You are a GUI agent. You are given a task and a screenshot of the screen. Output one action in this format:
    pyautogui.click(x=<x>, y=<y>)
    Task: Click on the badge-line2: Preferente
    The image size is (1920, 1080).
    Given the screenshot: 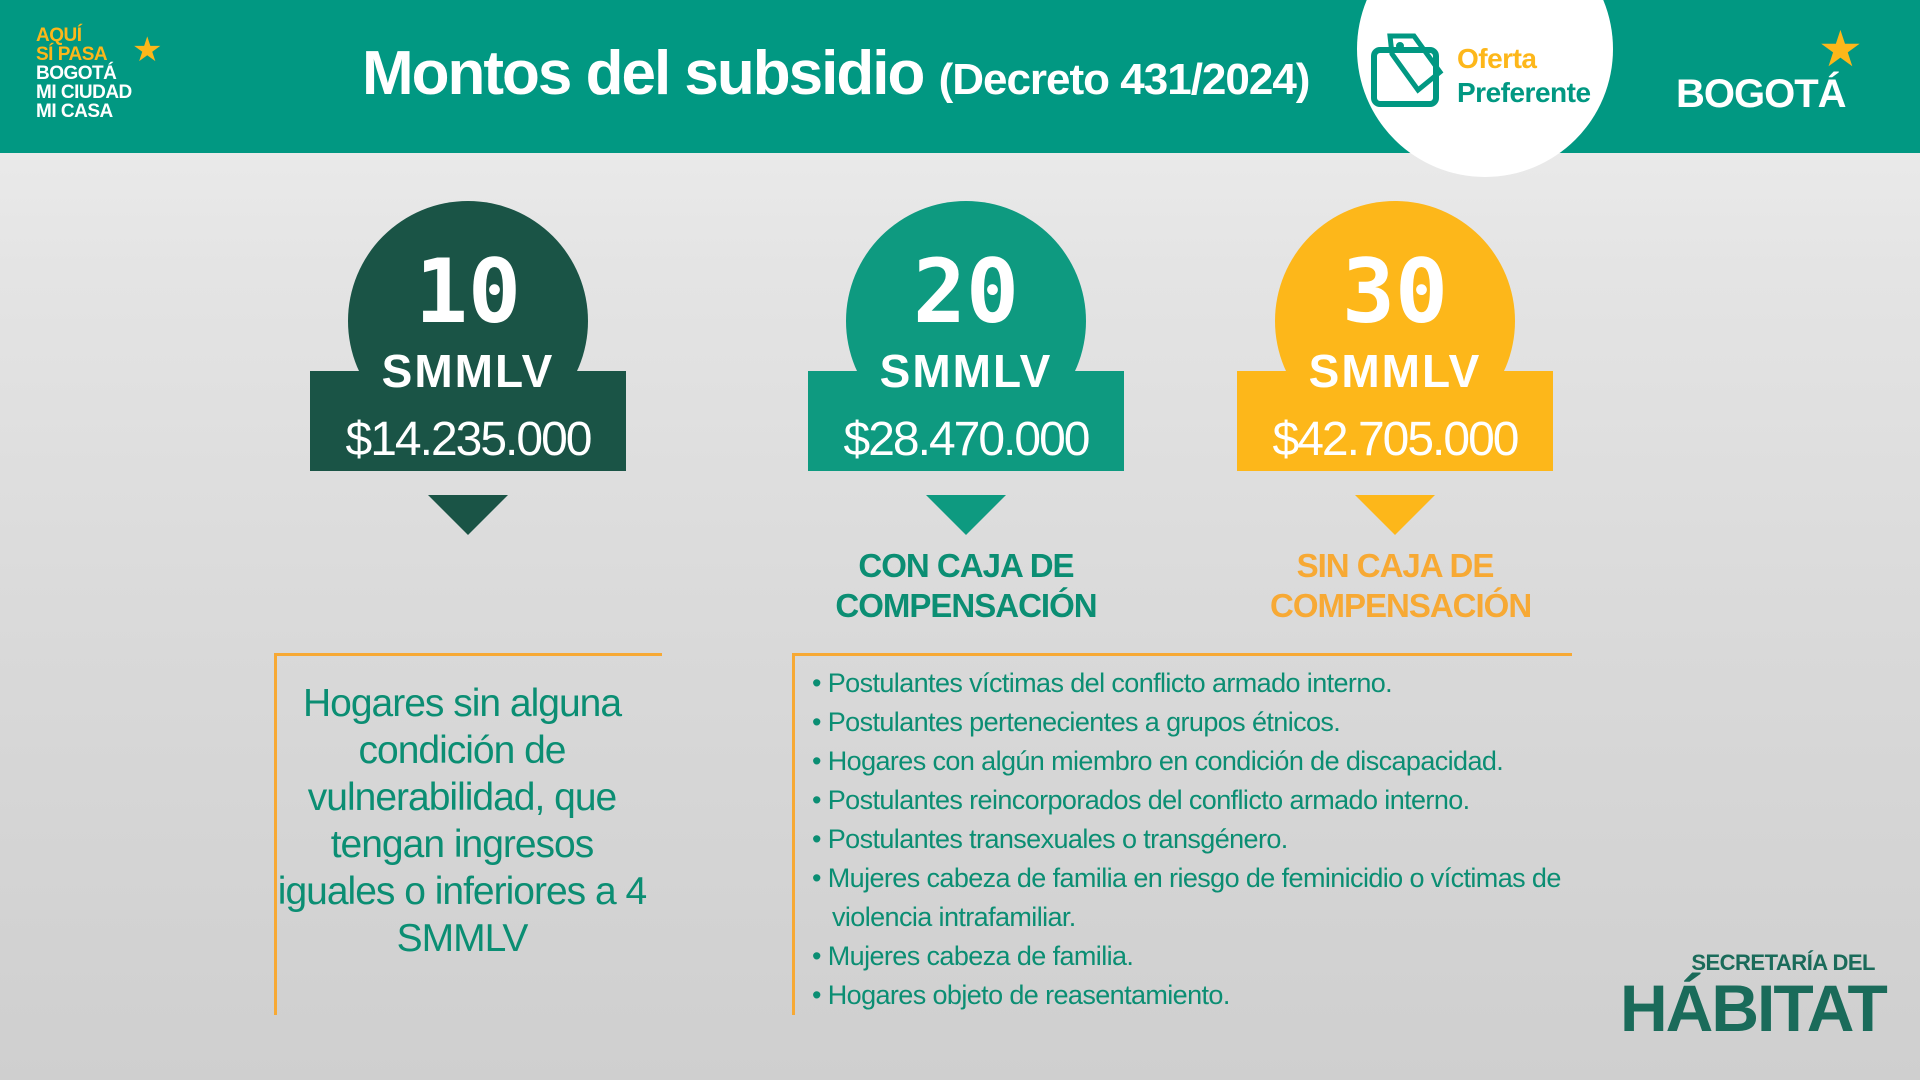 What is the action you would take?
    pyautogui.click(x=1524, y=92)
    